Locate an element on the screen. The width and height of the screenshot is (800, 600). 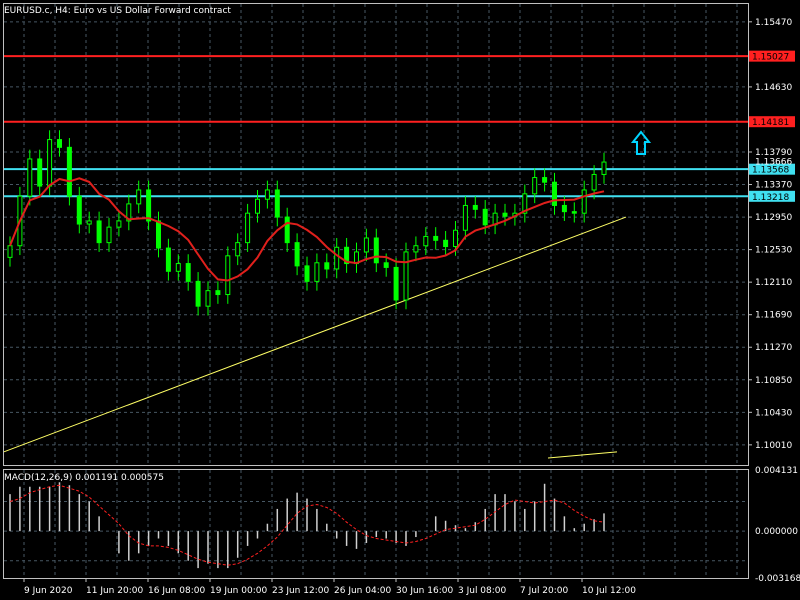
price-tick-label: 1.15470 is located at coordinates (773, 23).